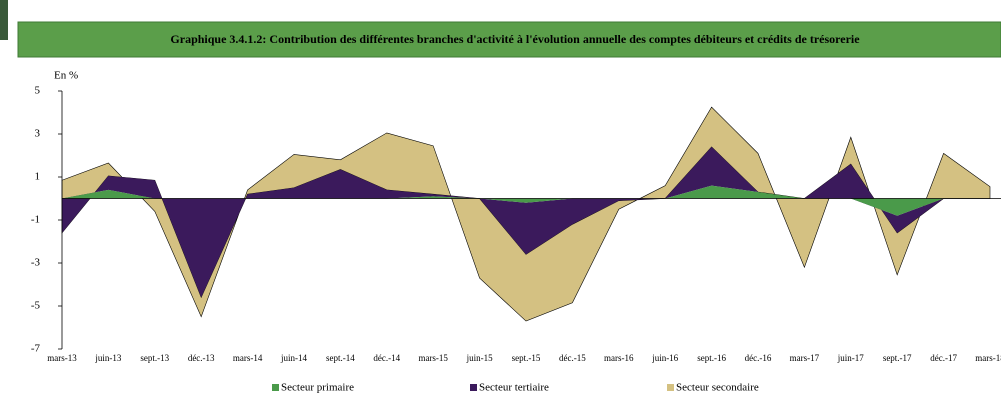  Describe the element at coordinates (758, 358) in the screenshot. I see `x-tick-label: déc.-16` at that location.